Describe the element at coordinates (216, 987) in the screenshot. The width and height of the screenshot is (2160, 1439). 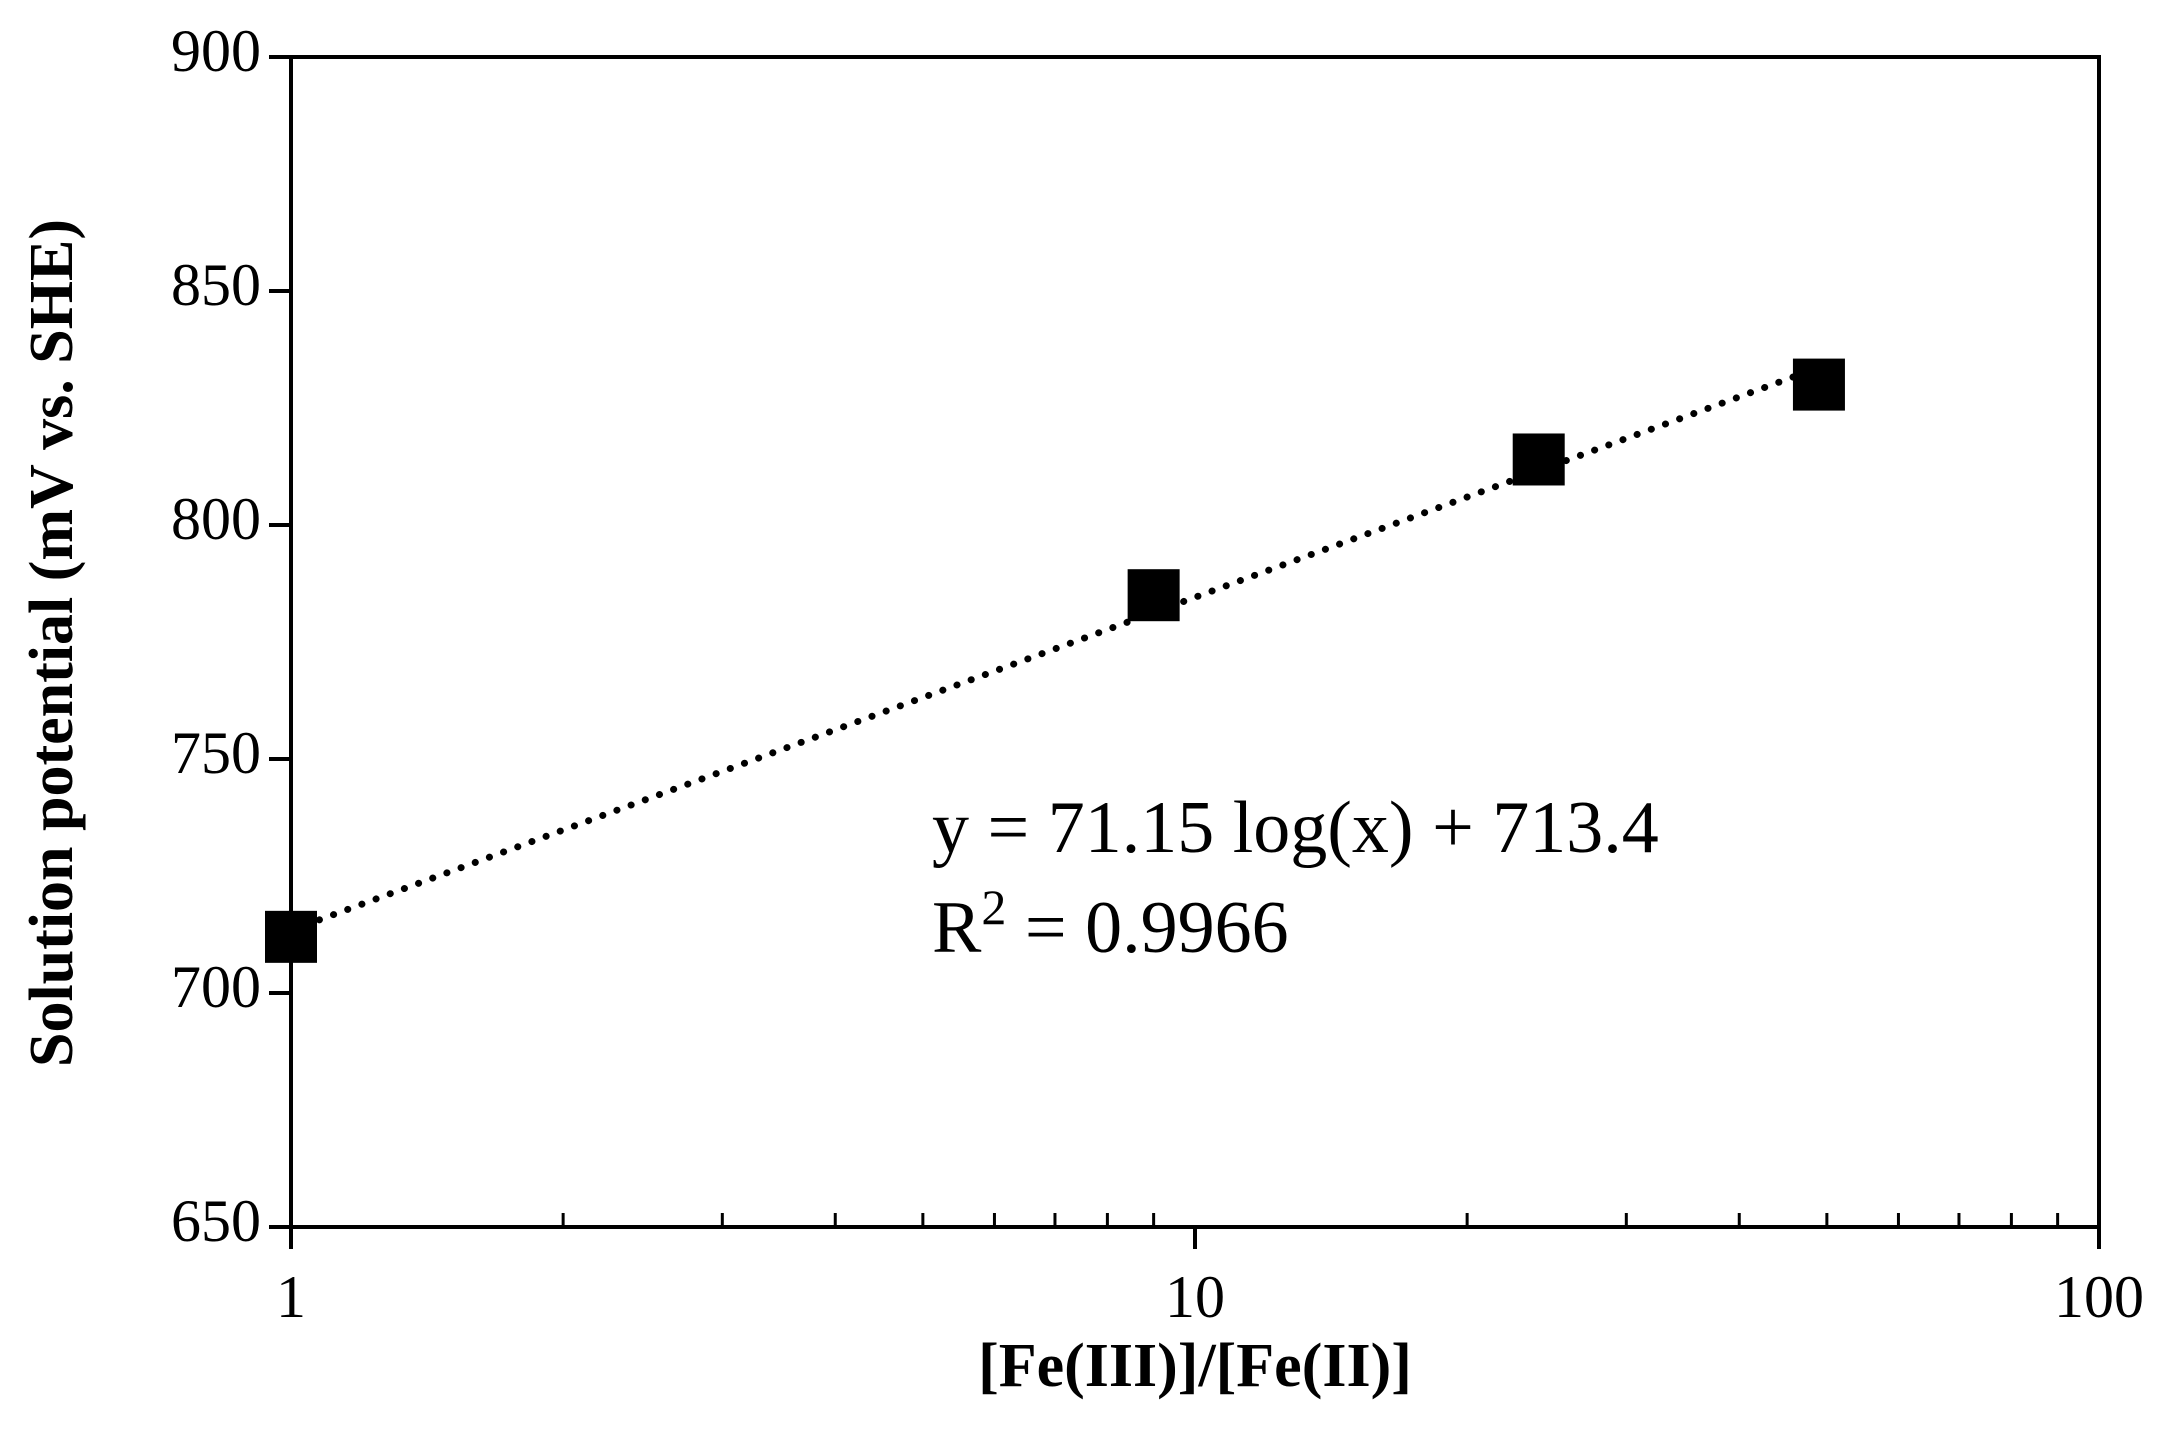
I see `y-tick-label: 700` at that location.